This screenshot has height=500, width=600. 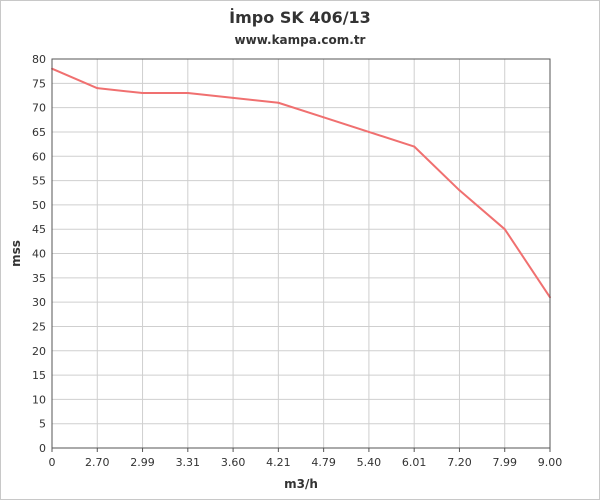 What do you see at coordinates (39, 351) in the screenshot?
I see `y-tick-label: 20` at bounding box center [39, 351].